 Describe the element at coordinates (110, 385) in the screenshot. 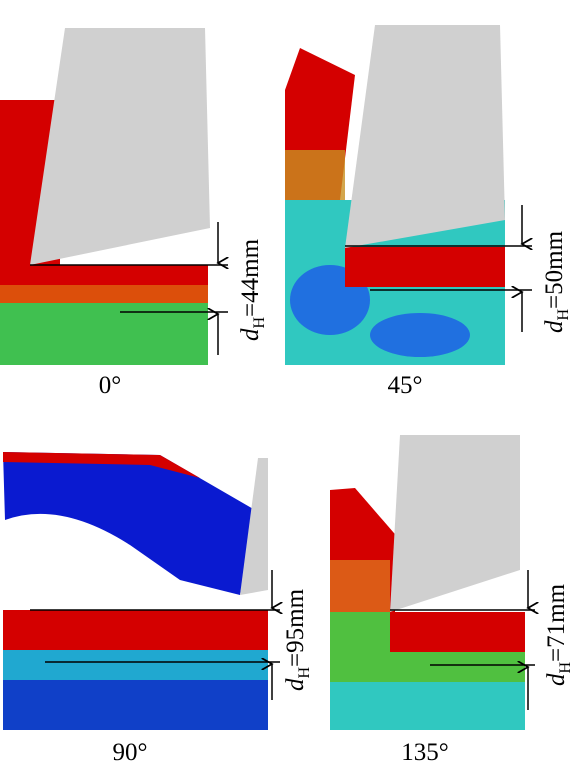

I see `angle-label: 0°` at that location.